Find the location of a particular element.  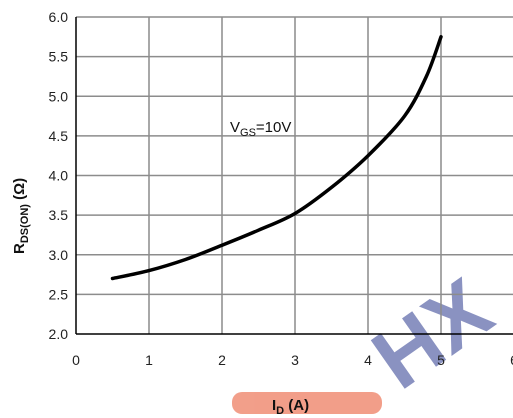

y-tick-labels: 2.0 2.5 3.0 3.5 4.0 4.5 5.0 5.5 6.0 is located at coordinates (59, 175).